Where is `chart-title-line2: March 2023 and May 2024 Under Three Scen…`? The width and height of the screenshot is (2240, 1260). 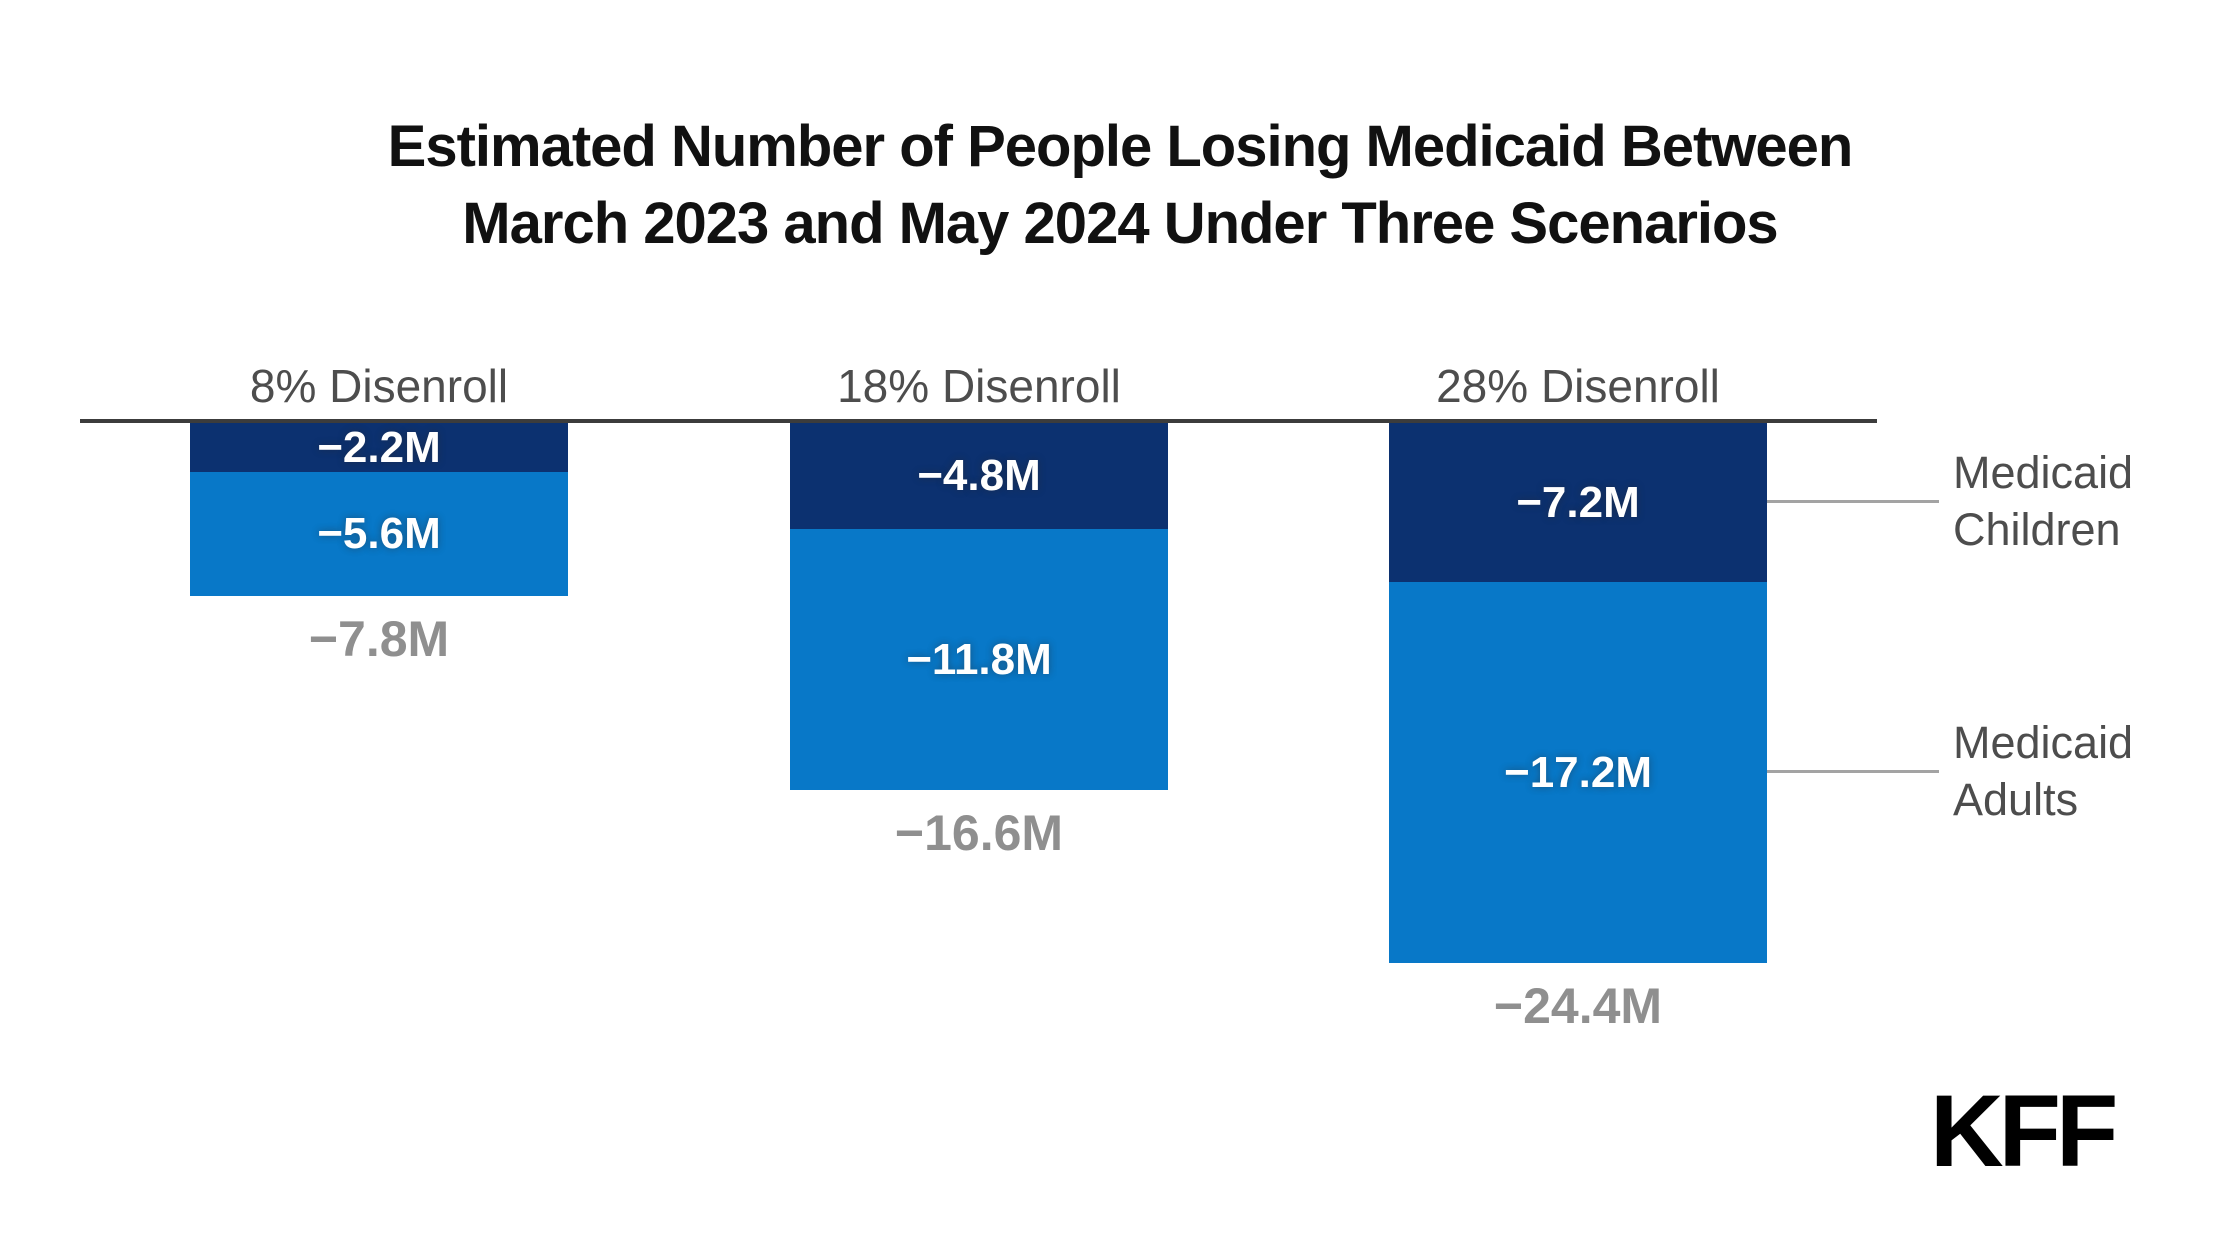 chart-title-line2: March 2023 and May 2024 Under Three Scen… is located at coordinates (1120, 223).